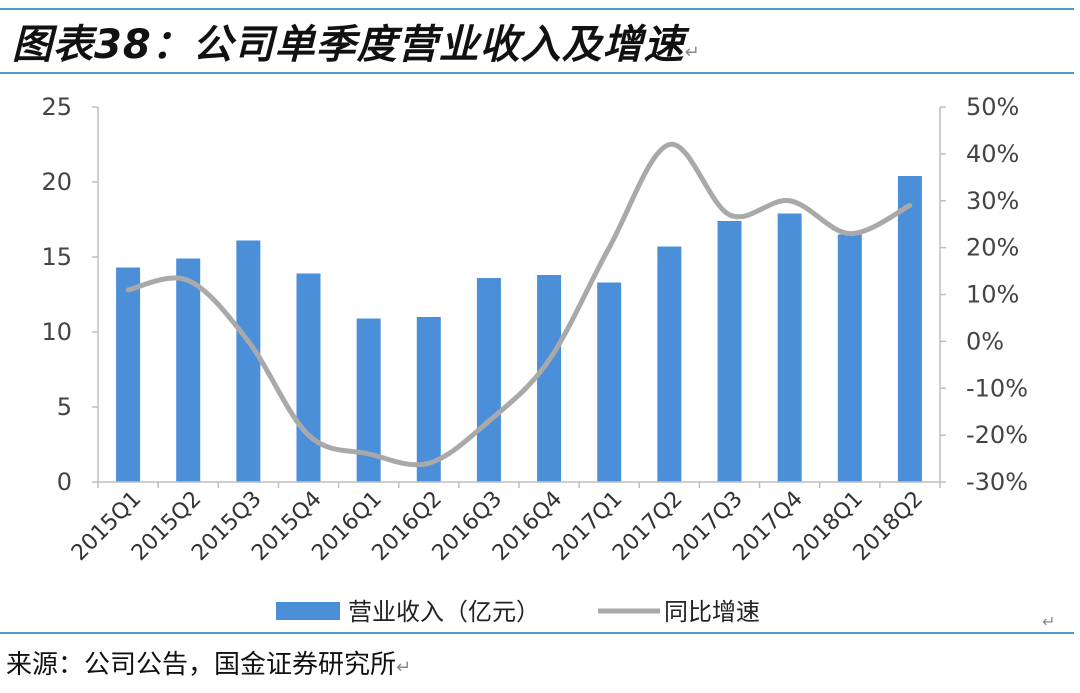 Image resolution: width=1080 pixels, height=693 pixels. What do you see at coordinates (56, 332) in the screenshot?
I see `left-tick-label: 10` at bounding box center [56, 332].